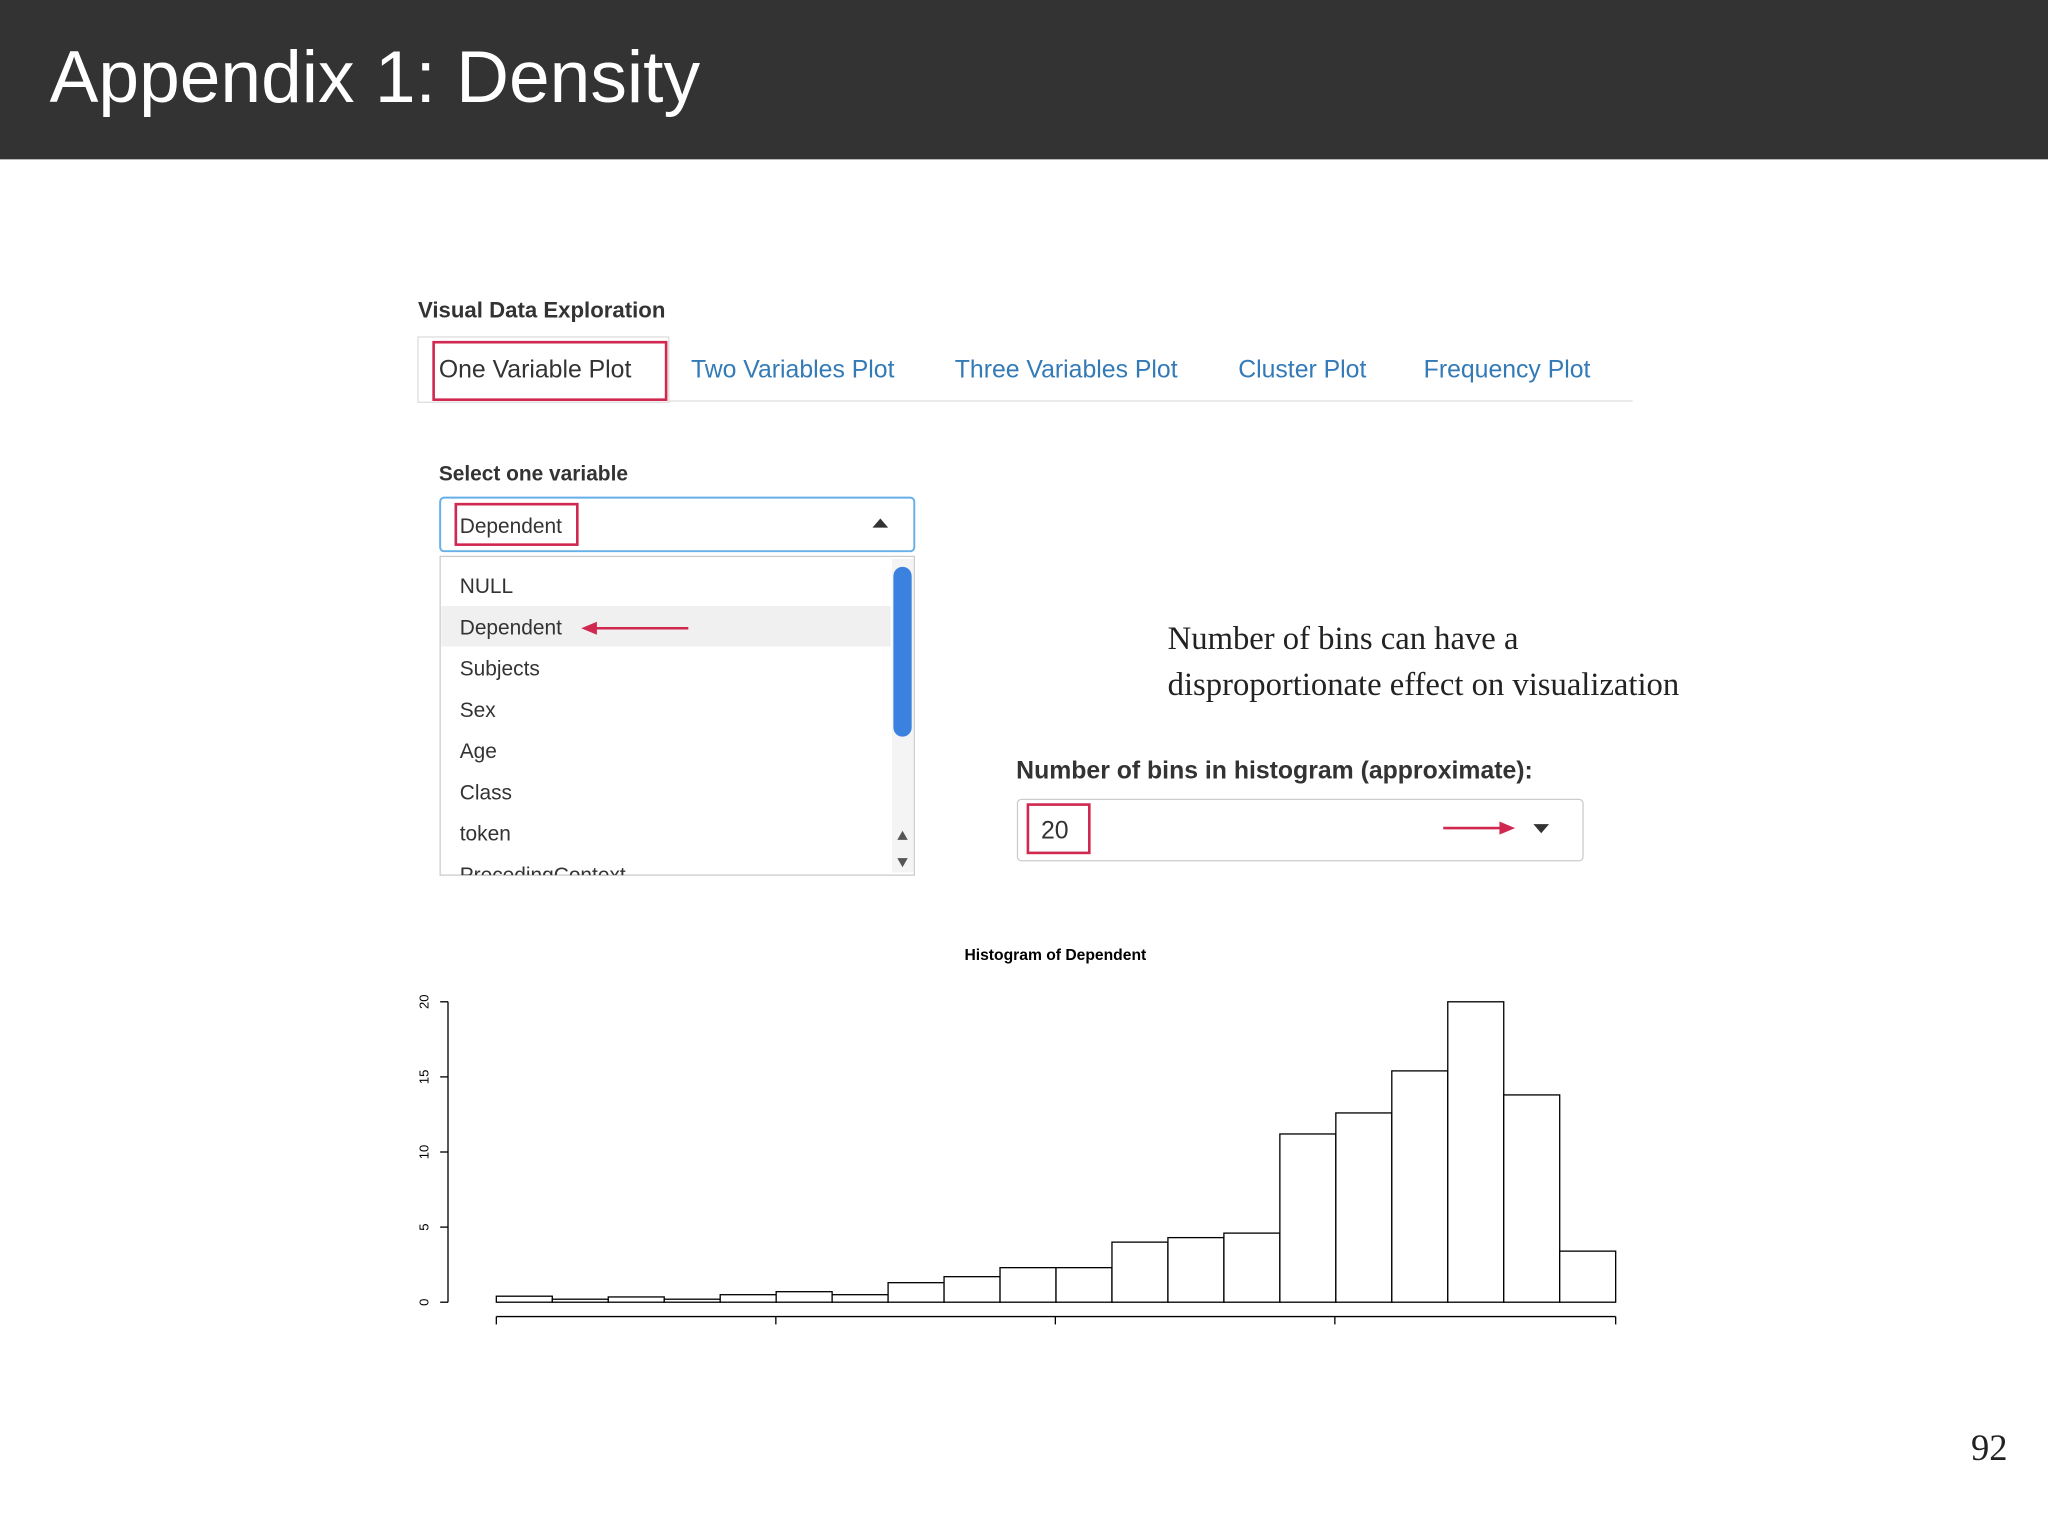 The width and height of the screenshot is (2048, 1536). Describe the element at coordinates (541, 309) in the screenshot. I see `app-title: Visual Data Exploration` at that location.